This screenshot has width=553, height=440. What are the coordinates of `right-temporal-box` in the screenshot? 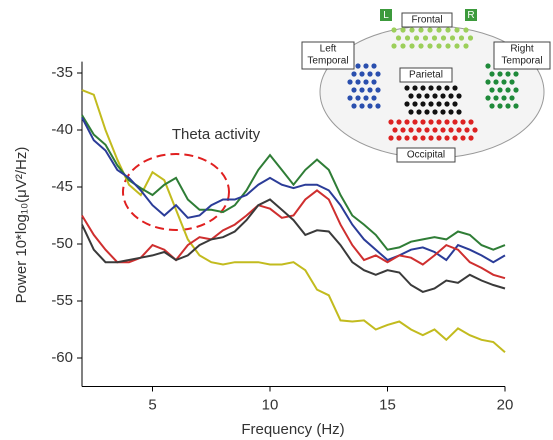 It's located at (522, 55).